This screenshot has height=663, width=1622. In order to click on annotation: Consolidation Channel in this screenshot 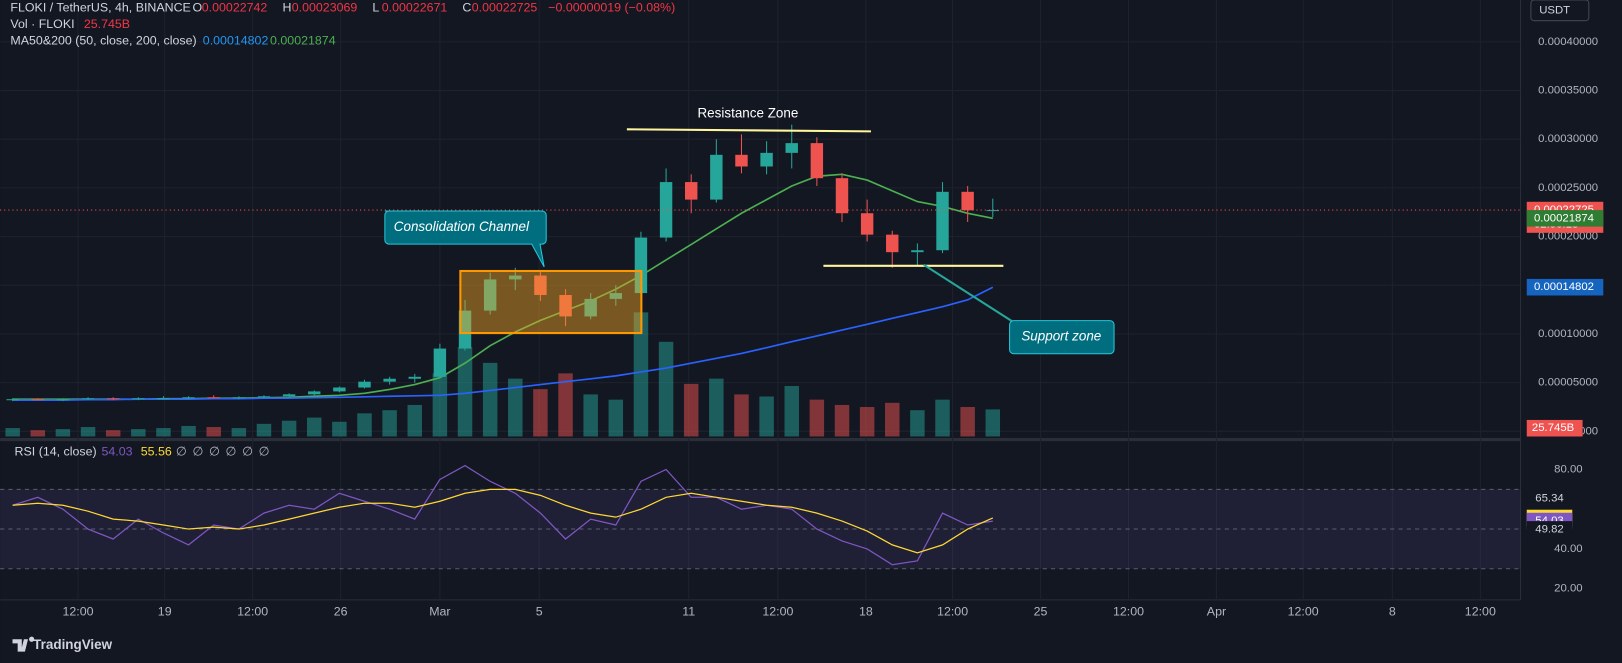, I will do `click(462, 226)`.